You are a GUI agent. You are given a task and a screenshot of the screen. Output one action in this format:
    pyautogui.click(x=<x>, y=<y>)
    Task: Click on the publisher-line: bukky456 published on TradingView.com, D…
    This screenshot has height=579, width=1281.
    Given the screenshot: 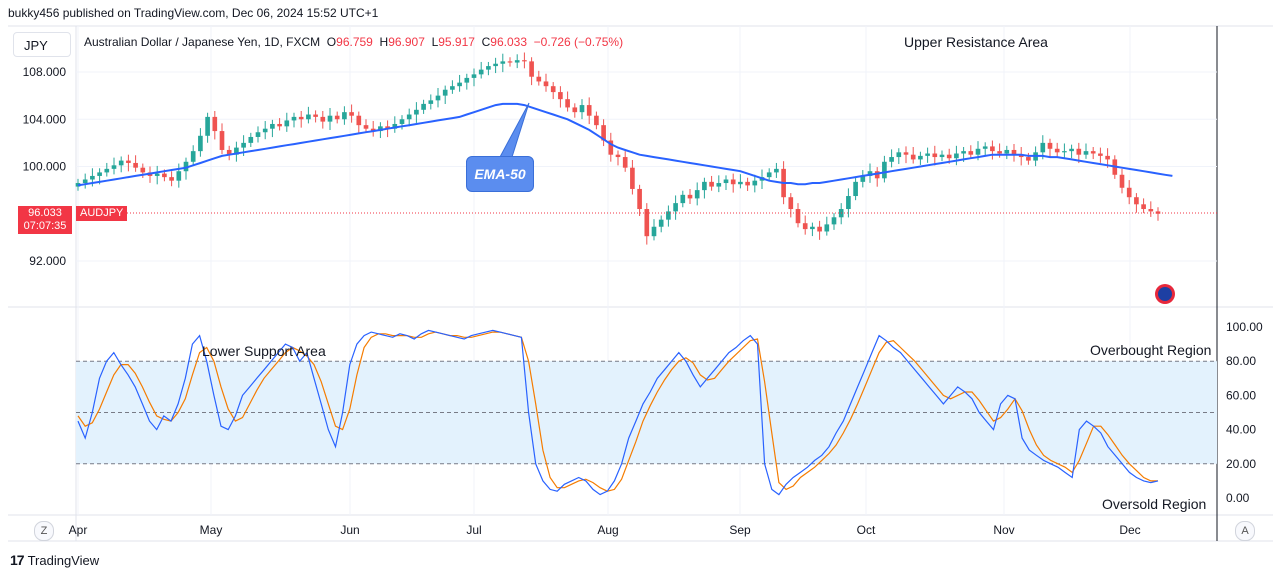 What is the action you would take?
    pyautogui.click(x=193, y=13)
    